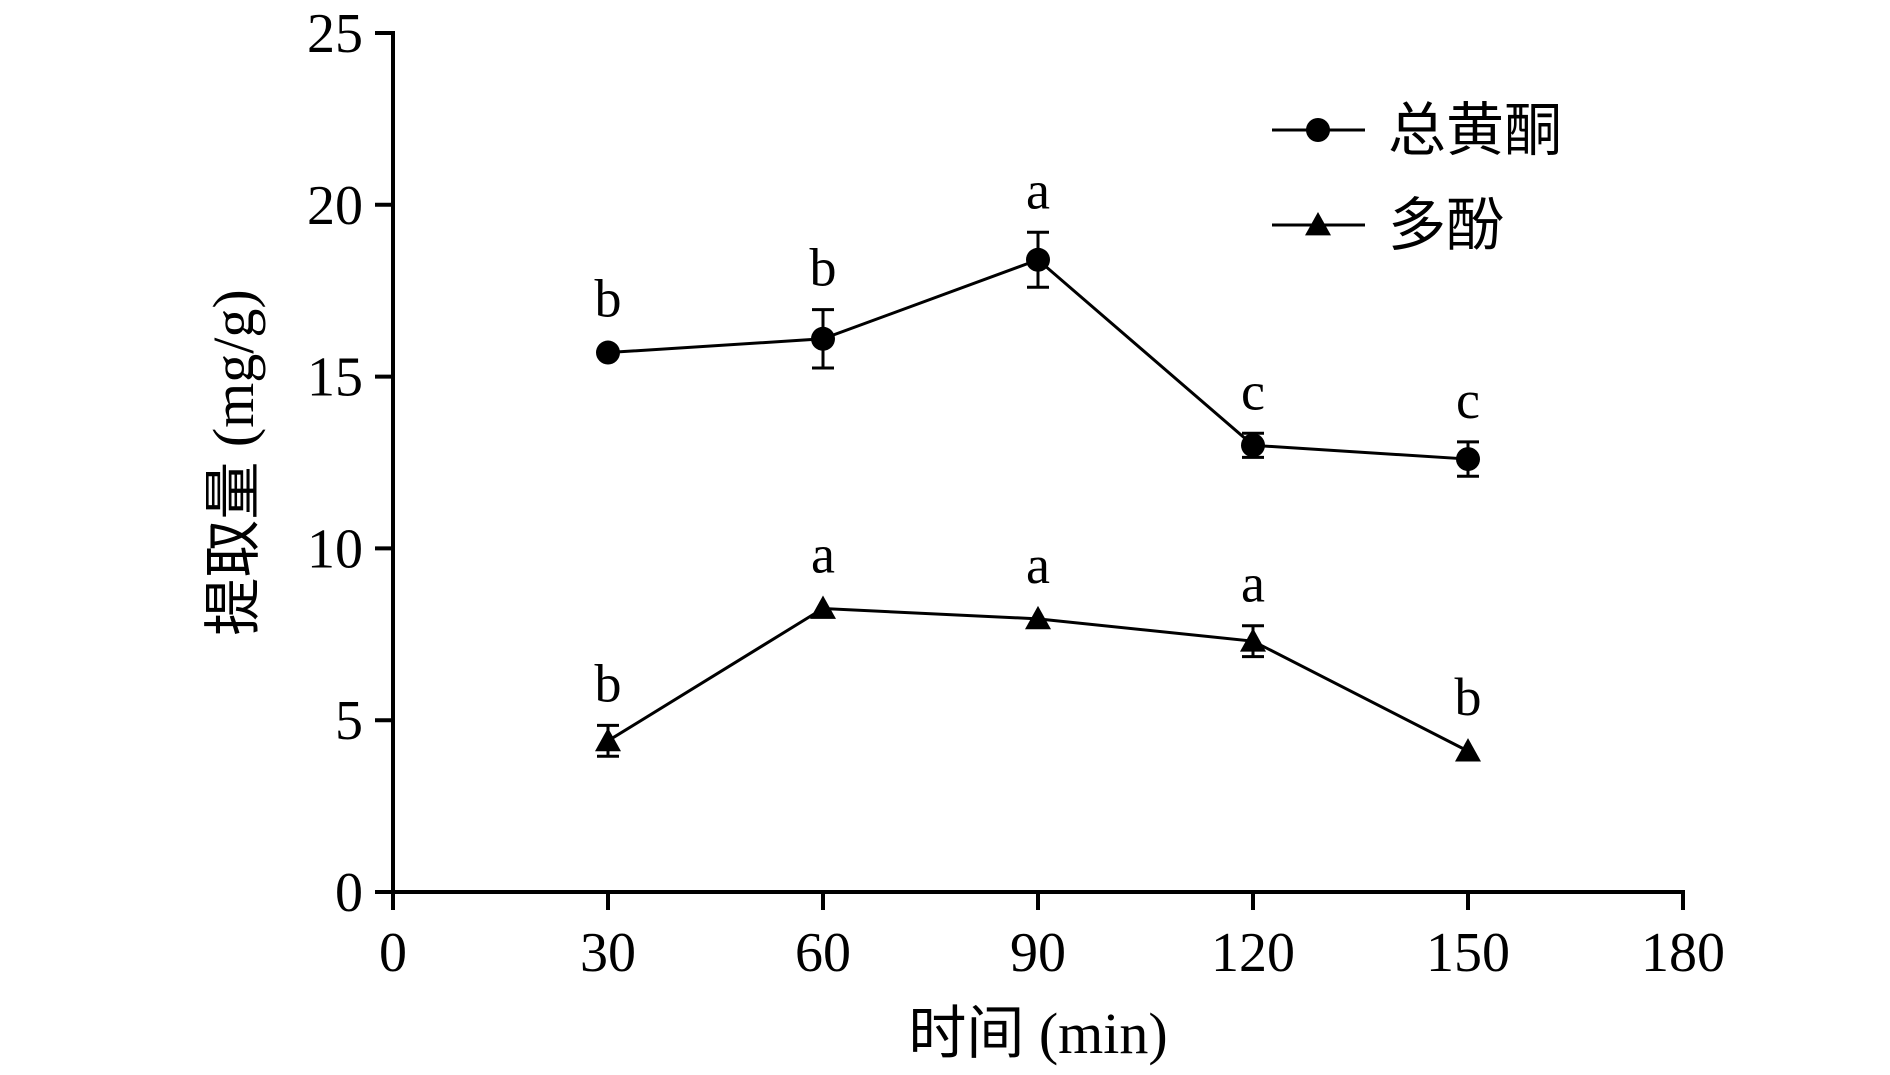  What do you see at coordinates (1475, 130) in the screenshot?
I see `legend-label: 总黄酮` at bounding box center [1475, 130].